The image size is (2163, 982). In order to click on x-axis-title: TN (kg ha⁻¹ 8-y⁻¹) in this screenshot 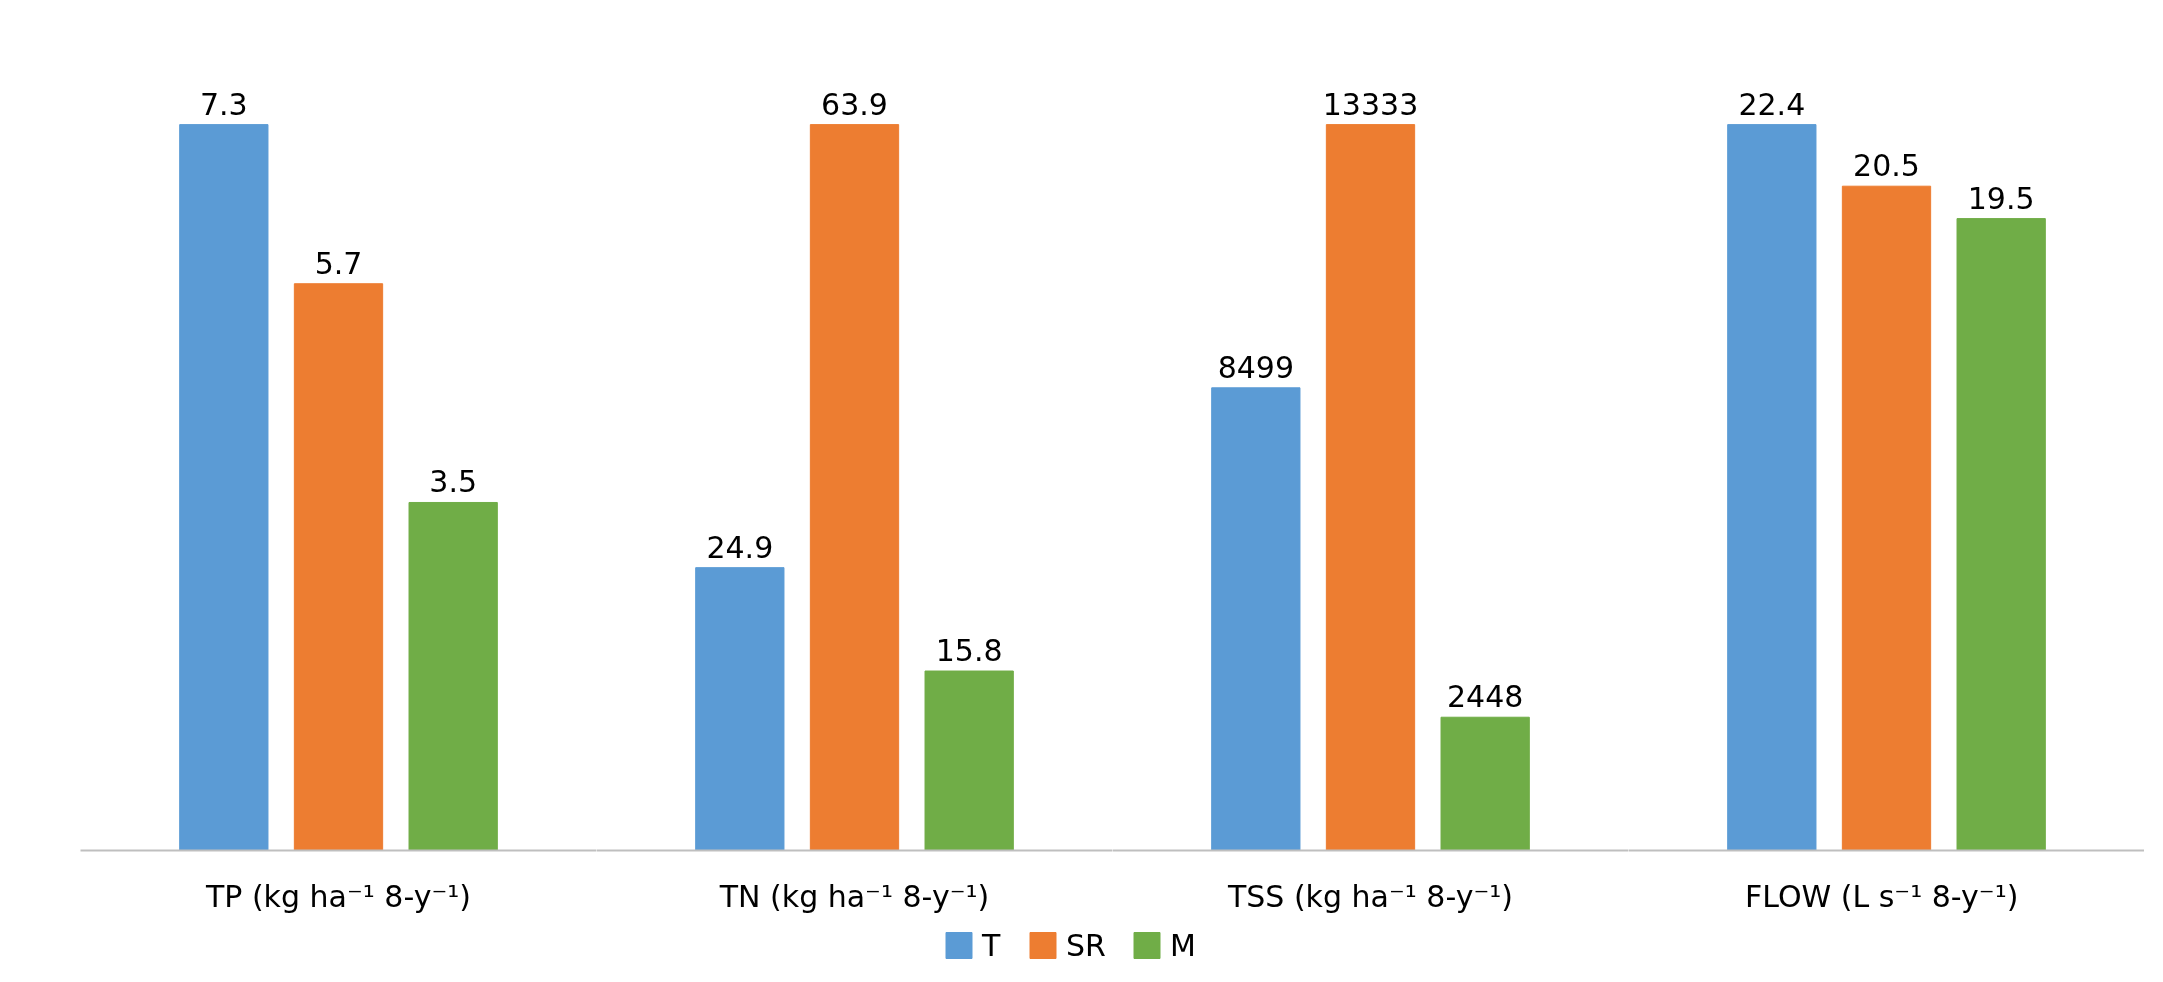, I will do `click(854, 896)`.